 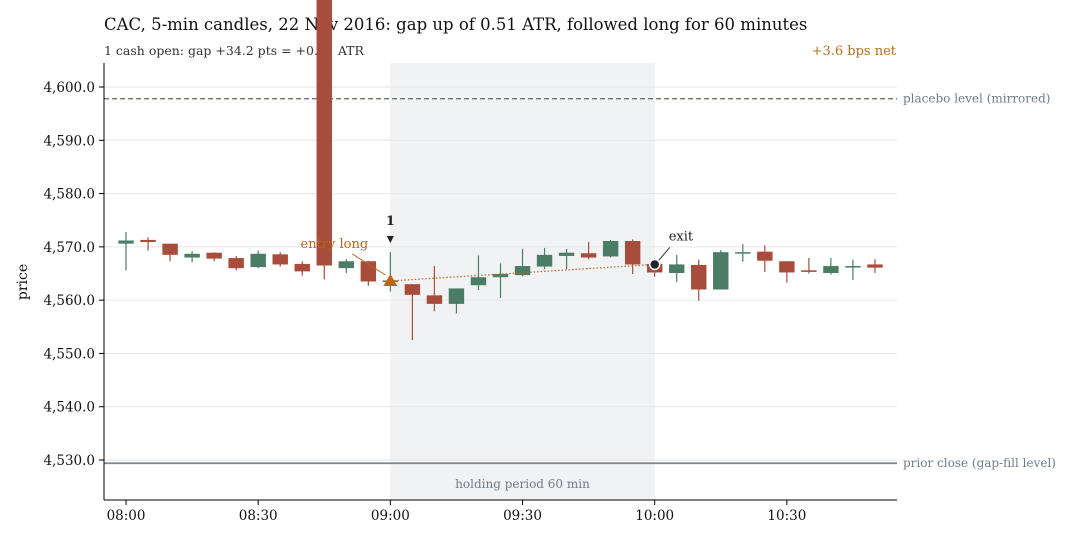 I want to click on trade-path-line, so click(x=522, y=272).